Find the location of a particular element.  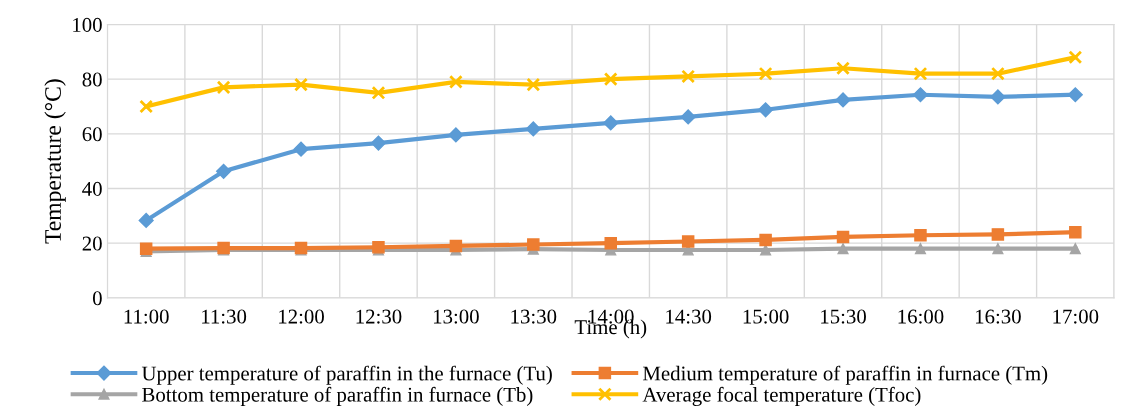

y-tick-label: 100 is located at coordinates (87, 24).